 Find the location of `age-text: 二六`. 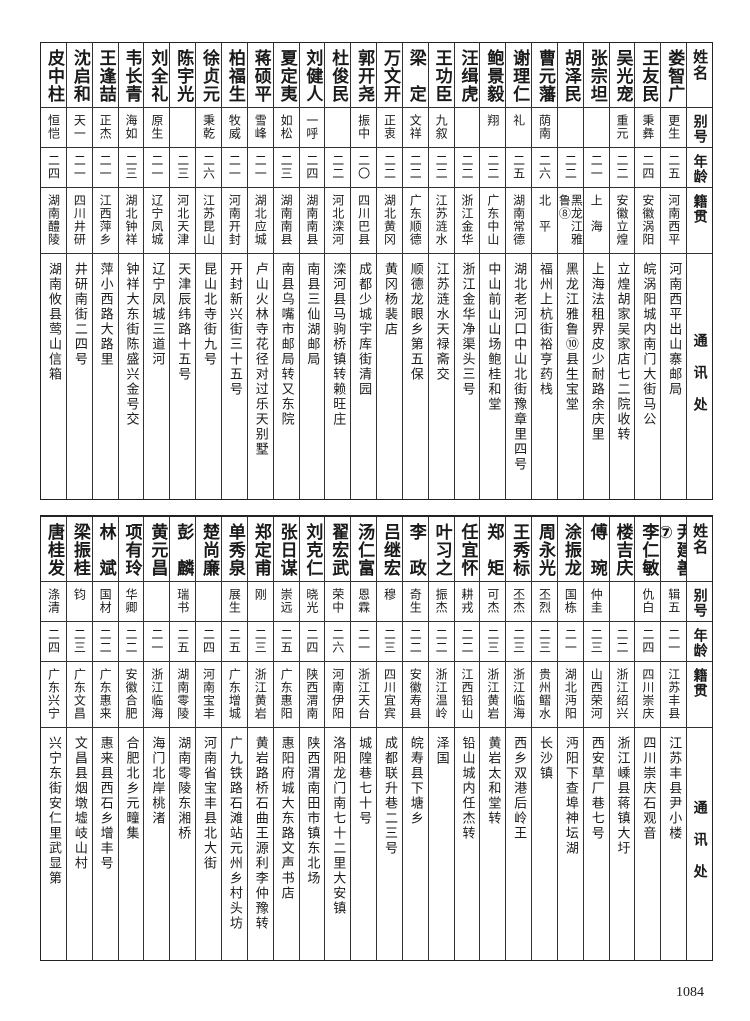

age-text: 二六 is located at coordinates (337, 641).